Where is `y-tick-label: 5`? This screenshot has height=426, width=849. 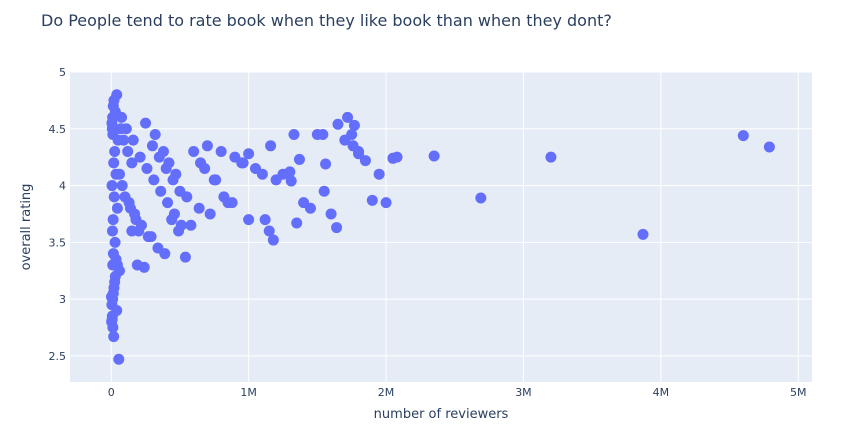 y-tick-label: 5 is located at coordinates (62, 72).